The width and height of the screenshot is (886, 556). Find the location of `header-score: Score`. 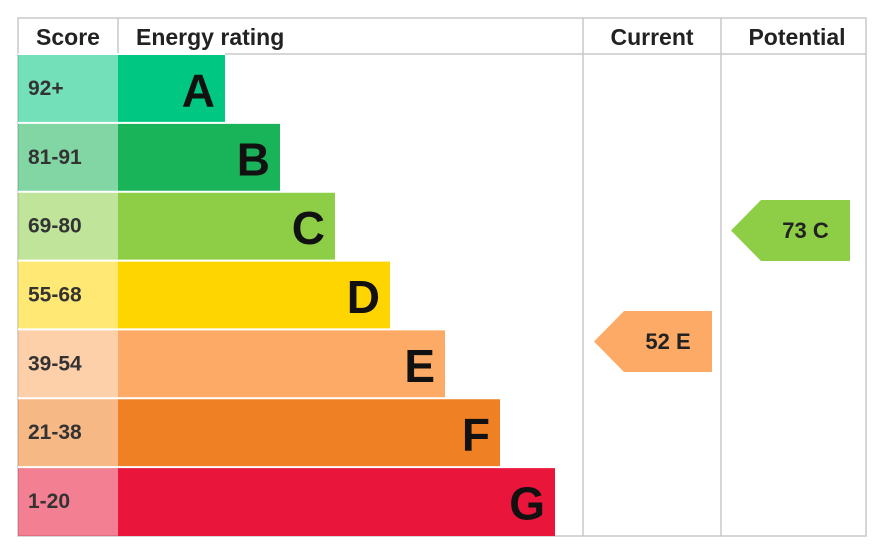

header-score: Score is located at coordinates (68, 37).